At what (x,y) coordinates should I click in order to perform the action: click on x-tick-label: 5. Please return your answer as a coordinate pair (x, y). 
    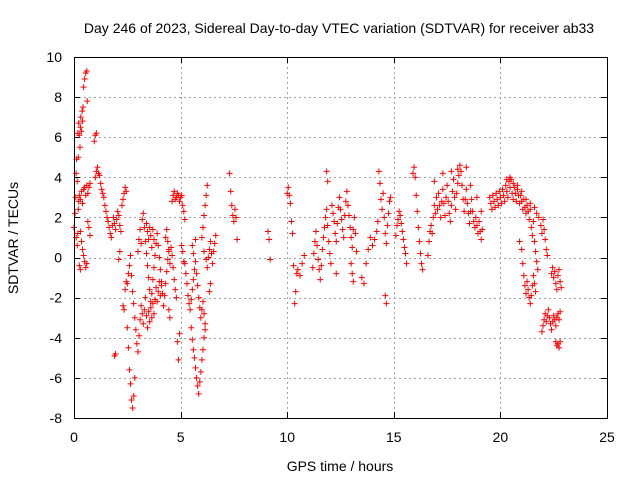
    Looking at the image, I should click on (181, 437).